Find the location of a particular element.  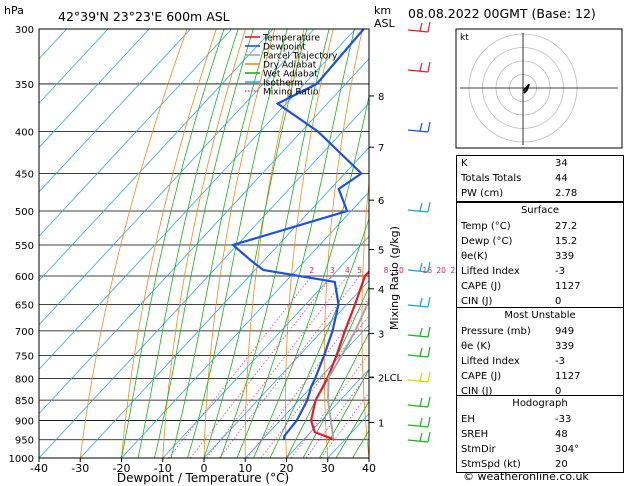

hodo-value: 304° is located at coordinates (567, 449).